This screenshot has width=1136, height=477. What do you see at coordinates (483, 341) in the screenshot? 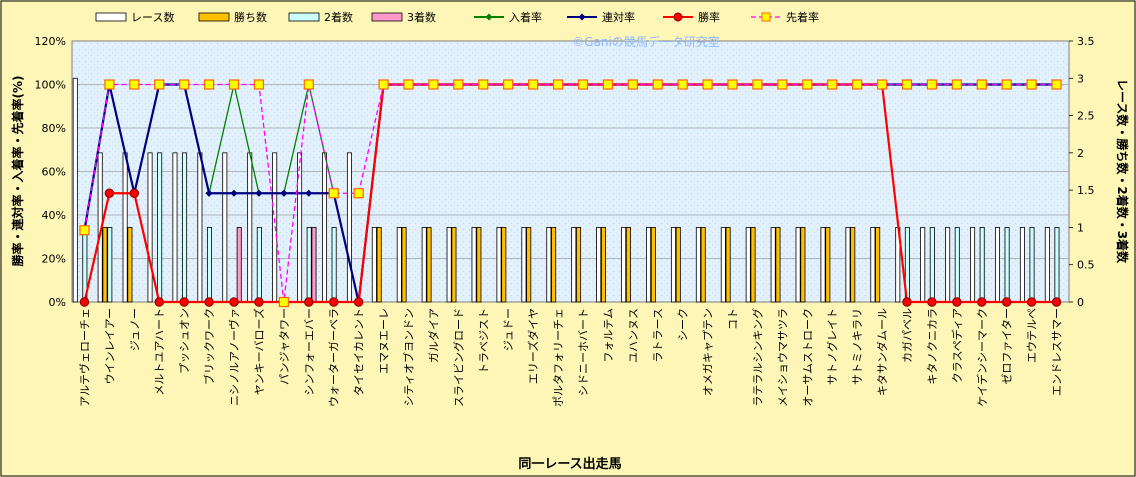
I see `category-label: トラベジスト` at bounding box center [483, 341].